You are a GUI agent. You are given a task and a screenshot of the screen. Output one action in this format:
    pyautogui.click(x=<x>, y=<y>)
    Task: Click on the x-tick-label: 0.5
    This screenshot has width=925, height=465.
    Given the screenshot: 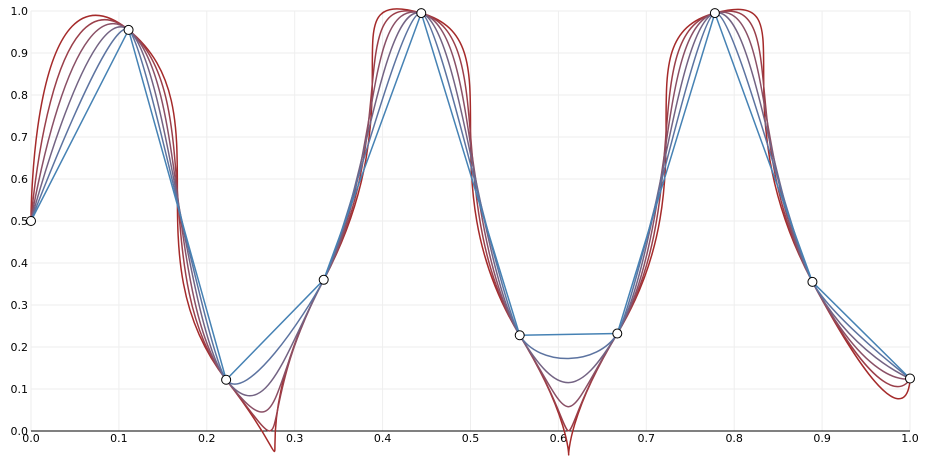 What is the action you would take?
    pyautogui.click(x=471, y=438)
    